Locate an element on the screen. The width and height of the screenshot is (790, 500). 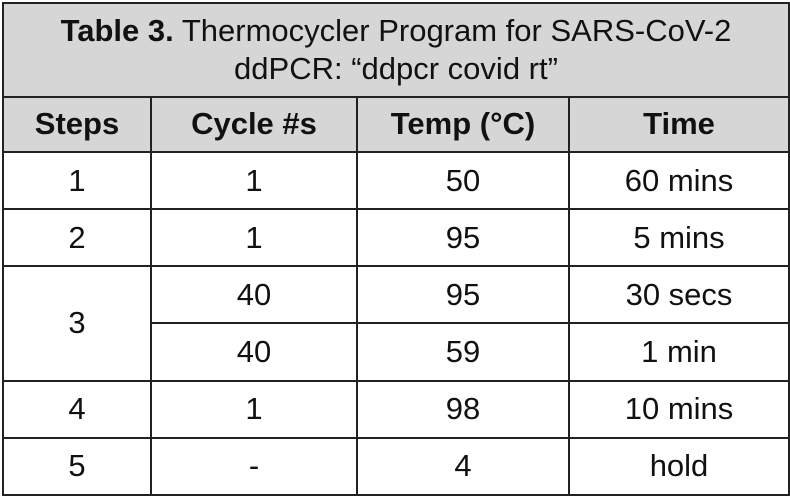
cell-step: 3 is located at coordinates (77, 323).